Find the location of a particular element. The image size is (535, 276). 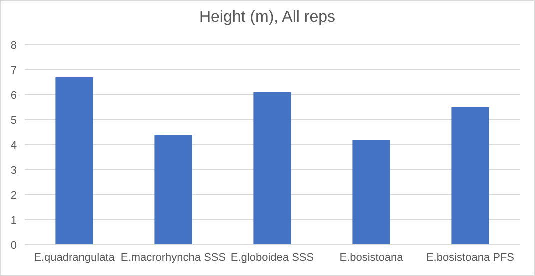

y-tick-label: 2 is located at coordinates (13, 196).